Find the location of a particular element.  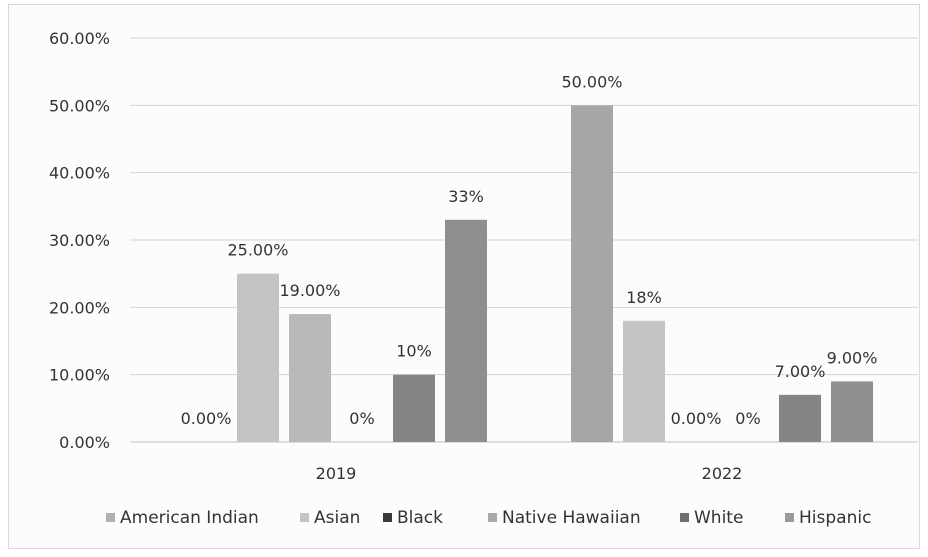

data-label: 33% is located at coordinates (466, 196).